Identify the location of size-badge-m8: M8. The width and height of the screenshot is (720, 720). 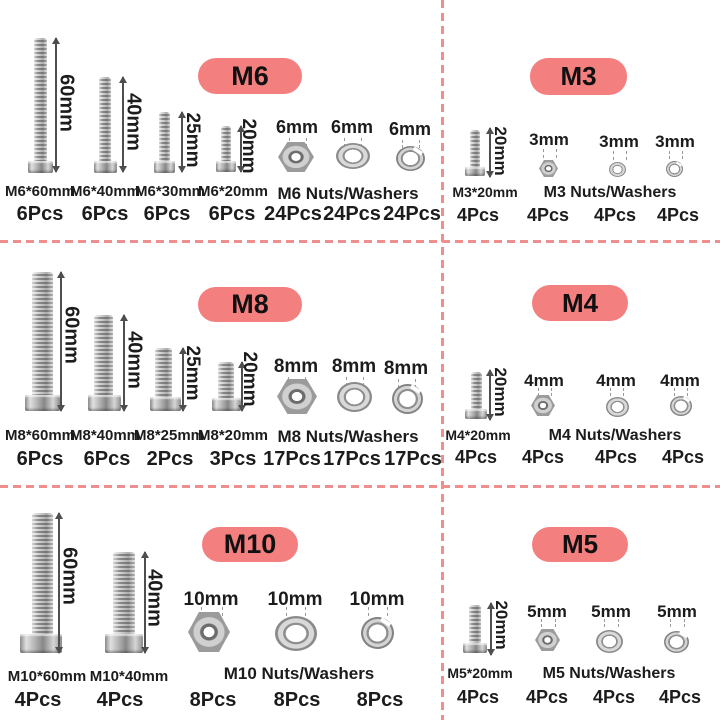
(250, 304).